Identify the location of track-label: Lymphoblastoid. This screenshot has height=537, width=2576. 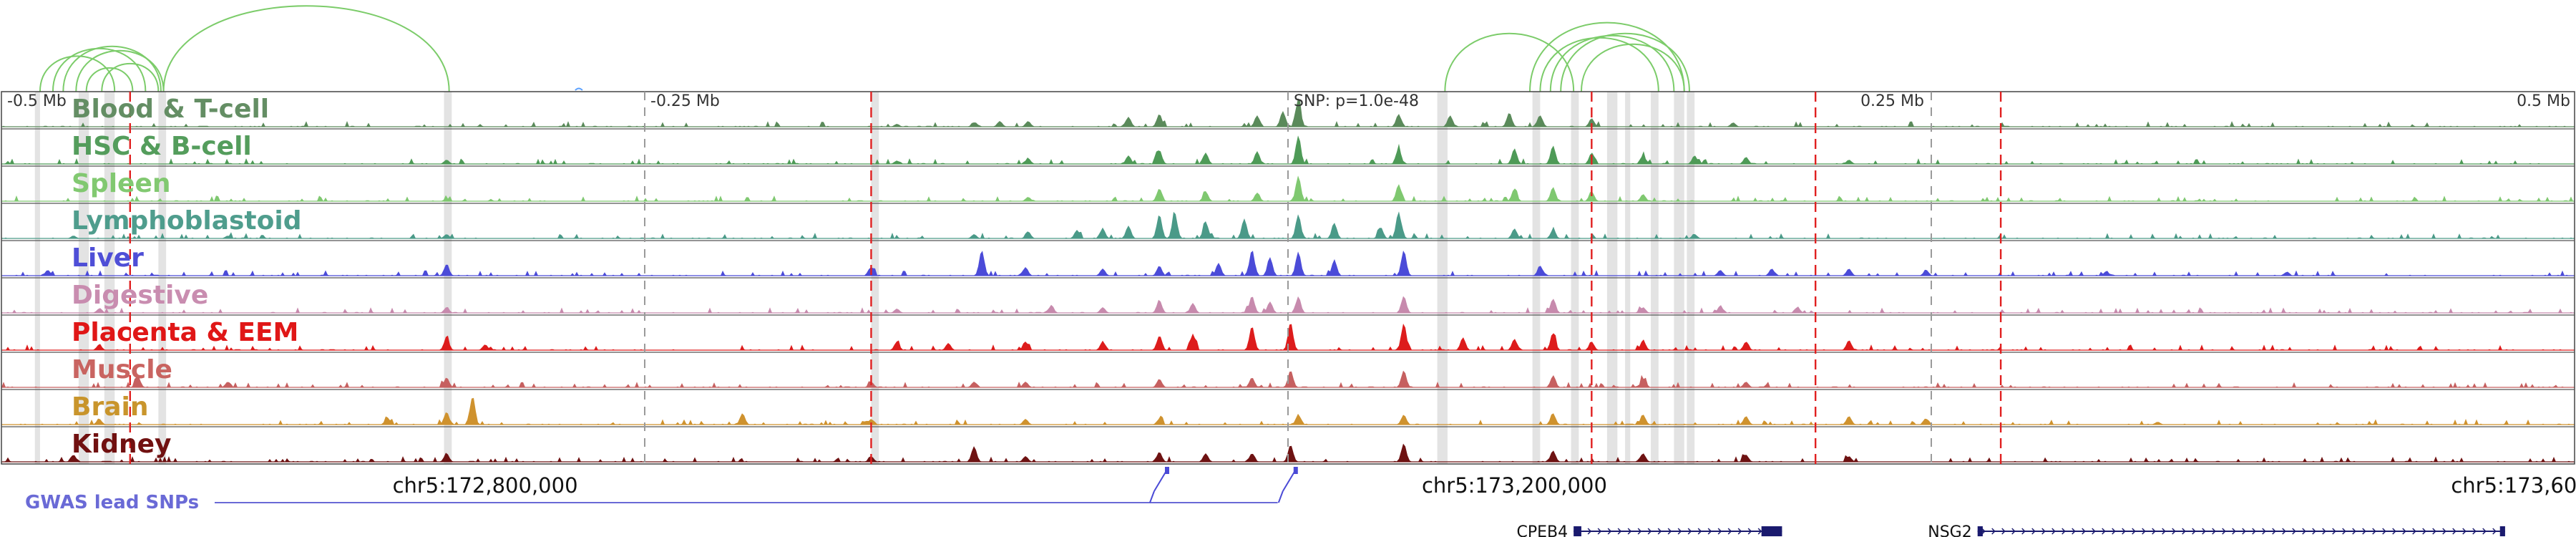
(187, 221).